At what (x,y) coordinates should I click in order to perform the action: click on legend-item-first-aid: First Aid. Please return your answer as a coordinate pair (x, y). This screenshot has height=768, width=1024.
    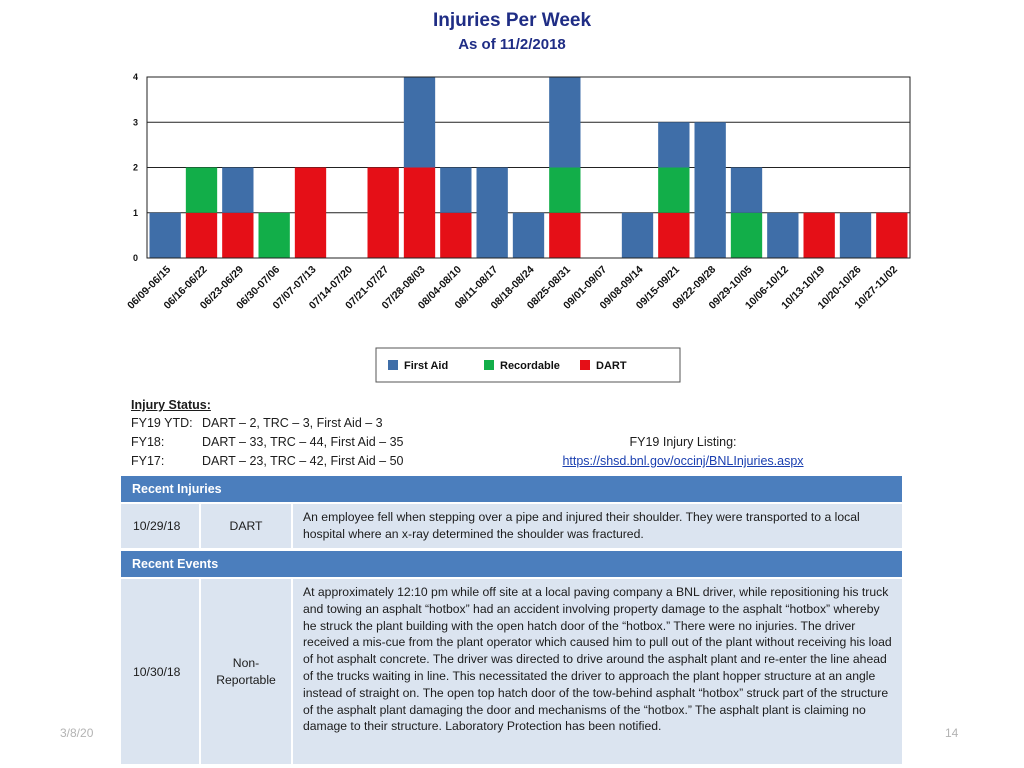
    Looking at the image, I should click on (418, 366).